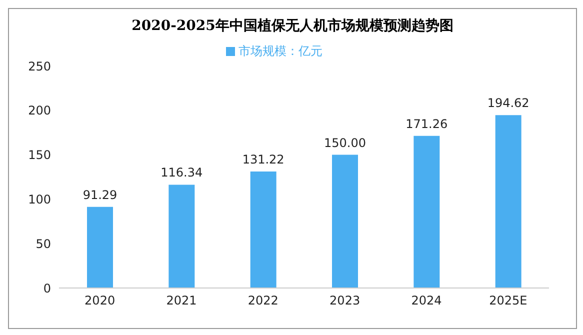  What do you see at coordinates (39, 199) in the screenshot?
I see `y-tick-label: 100` at bounding box center [39, 199].